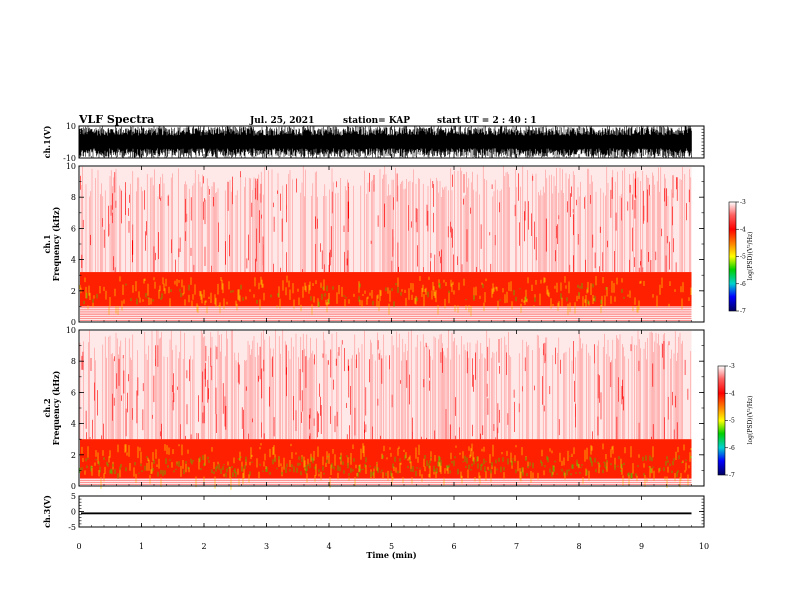 This screenshot has height=612, width=792. What do you see at coordinates (386, 459) in the screenshot?
I see `spectrogram-band` at bounding box center [386, 459].